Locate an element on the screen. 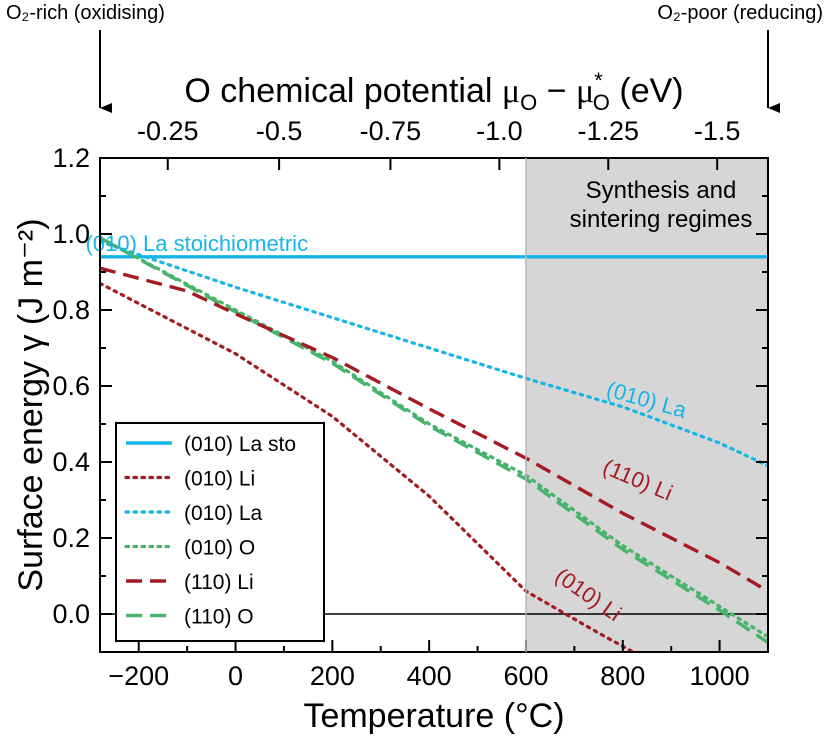  x-tick-label: 0 is located at coordinates (235, 676).